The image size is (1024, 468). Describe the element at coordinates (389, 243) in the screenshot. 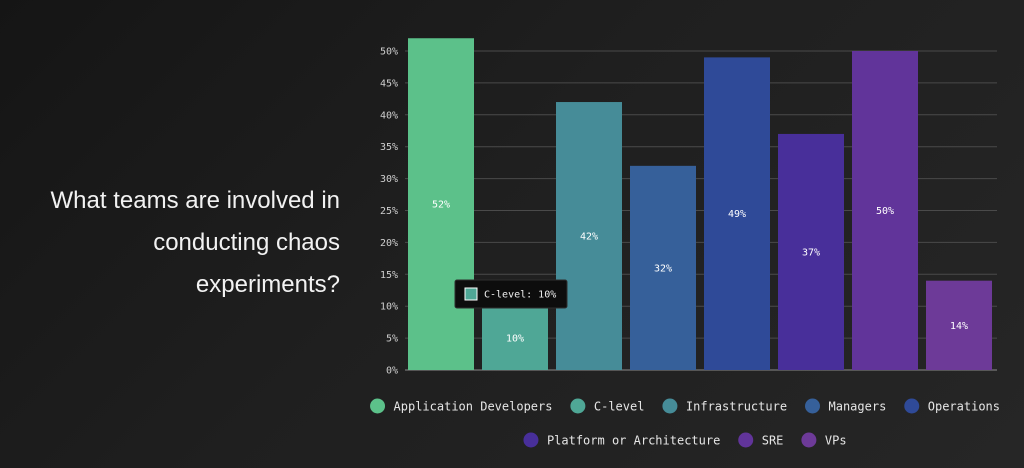

I see `y-tick-label: 20%` at that location.